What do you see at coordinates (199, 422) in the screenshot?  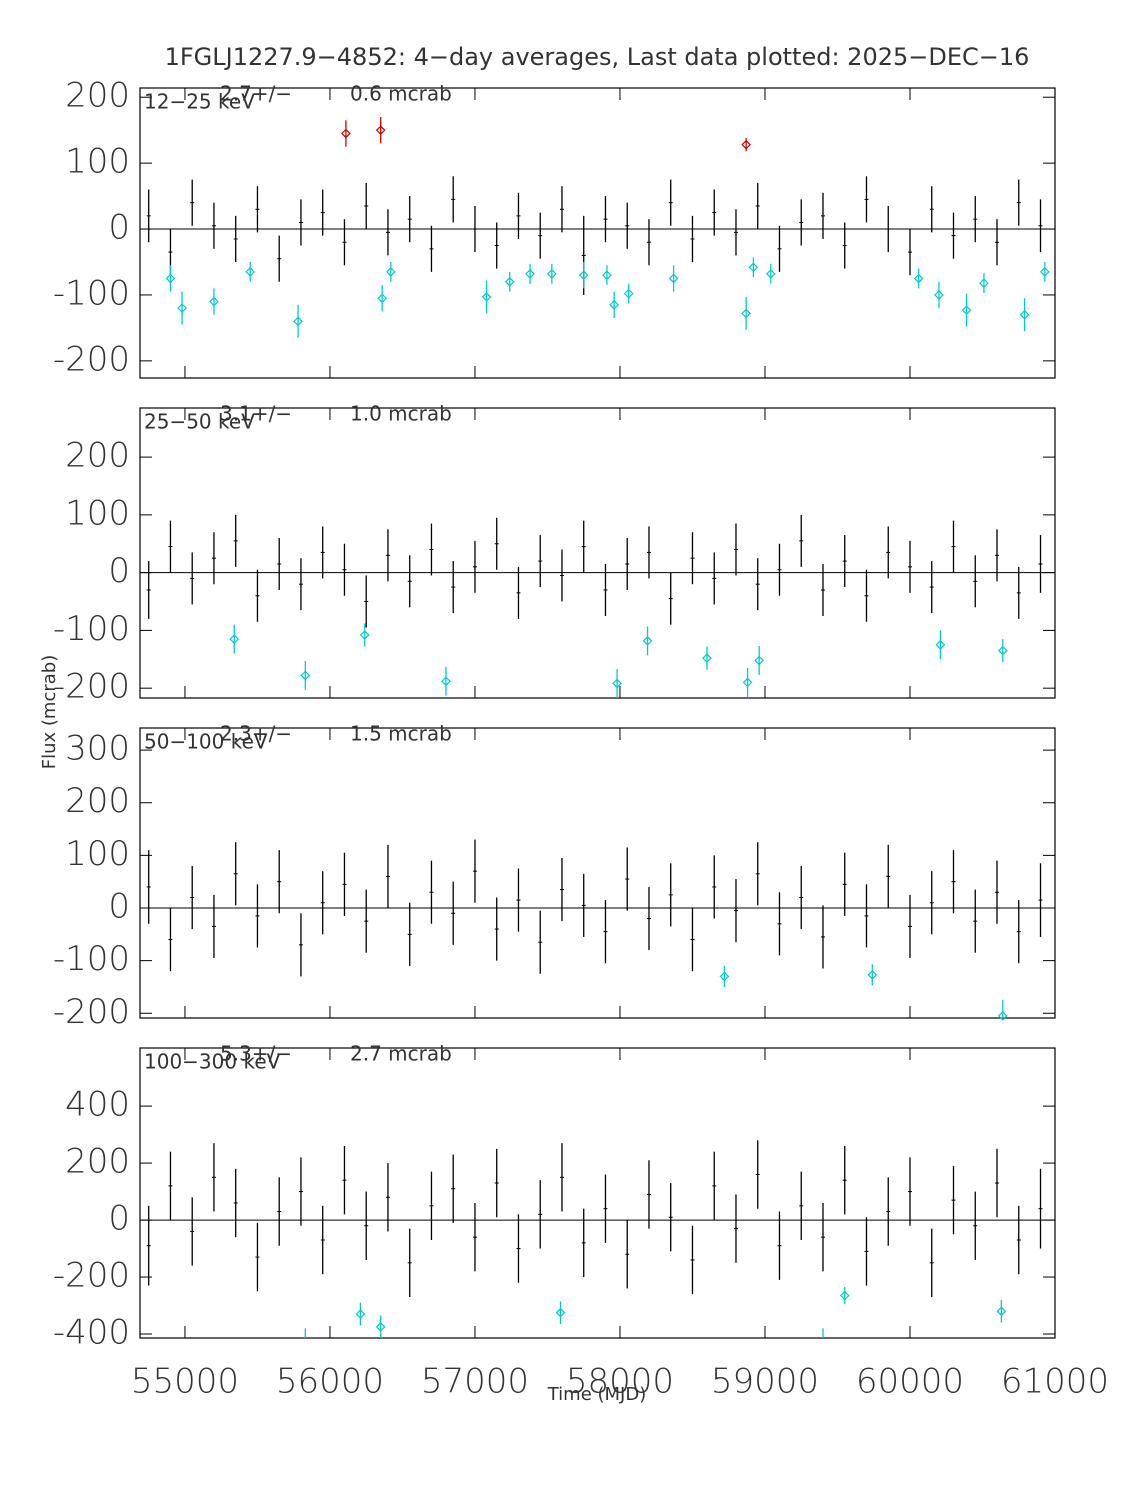 I see `band-label: 25−50 keV` at bounding box center [199, 422].